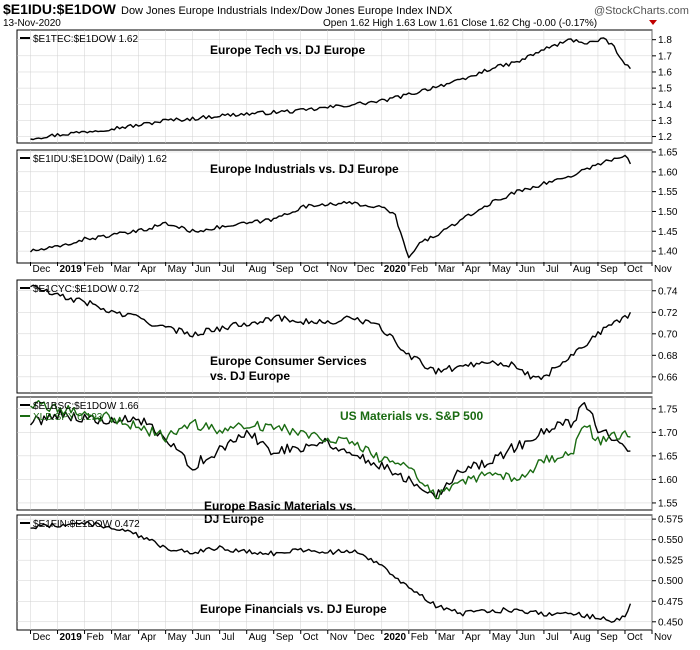 The height and width of the screenshot is (650, 700). What do you see at coordinates (668, 291) in the screenshot?
I see `y-tick-label: 0.74` at bounding box center [668, 291].